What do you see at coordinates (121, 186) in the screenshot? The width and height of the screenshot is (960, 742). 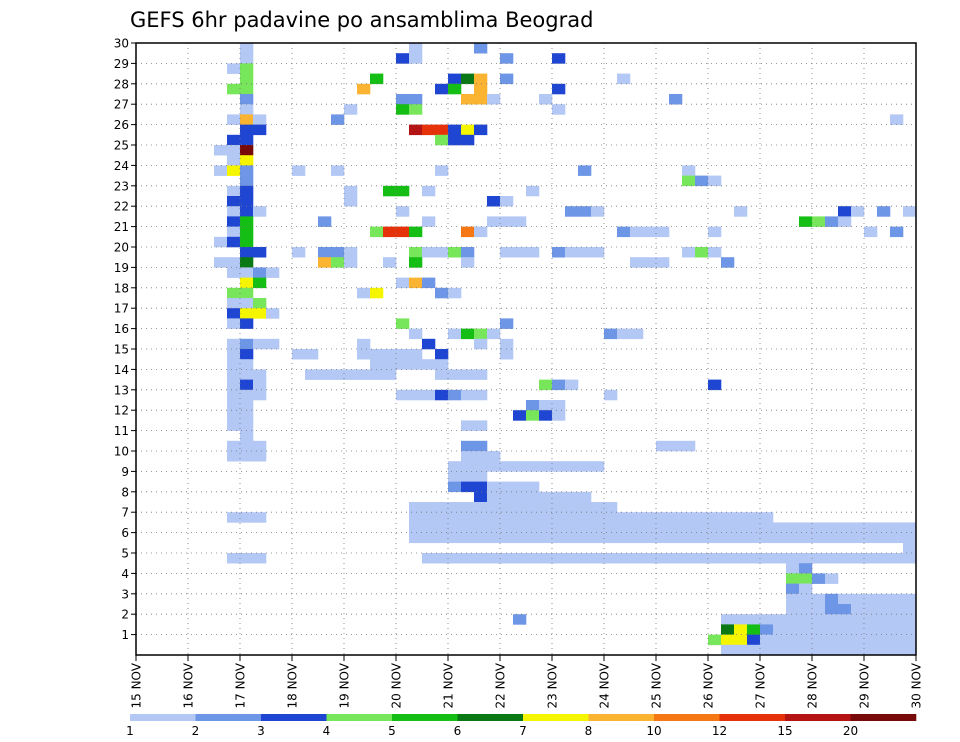 I see `y-tick-label: 23` at bounding box center [121, 186].